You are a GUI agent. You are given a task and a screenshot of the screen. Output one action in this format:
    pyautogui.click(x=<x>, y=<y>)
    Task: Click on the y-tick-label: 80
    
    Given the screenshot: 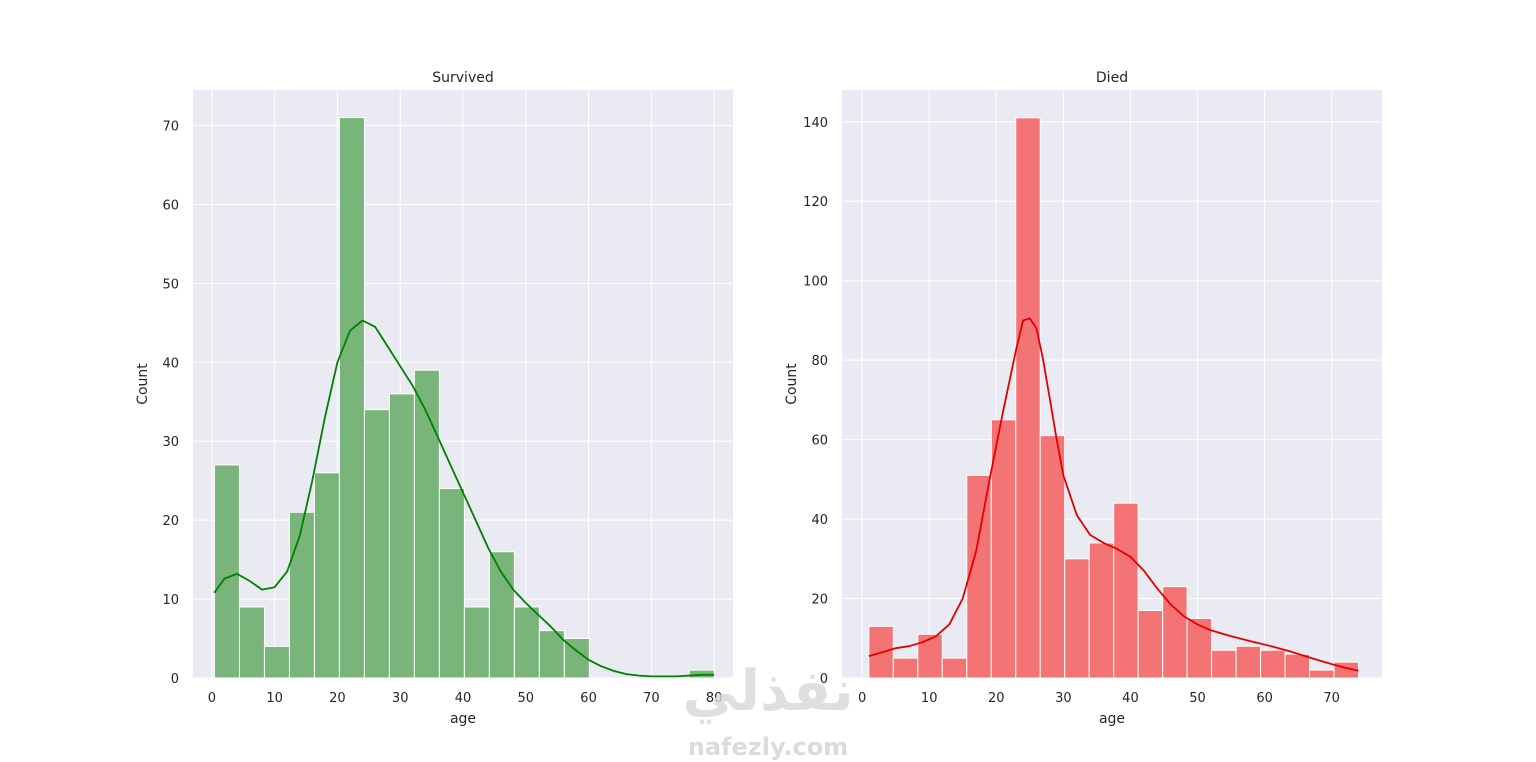 What is the action you would take?
    pyautogui.click(x=819, y=361)
    